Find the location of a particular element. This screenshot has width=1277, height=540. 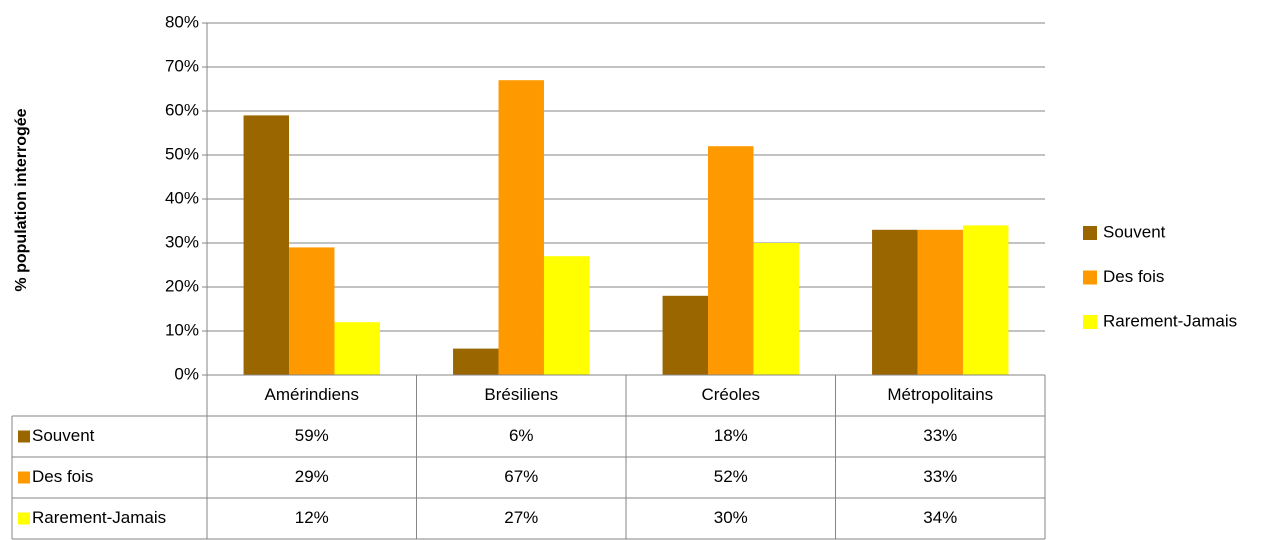

table-cell: 6% is located at coordinates (521, 435).